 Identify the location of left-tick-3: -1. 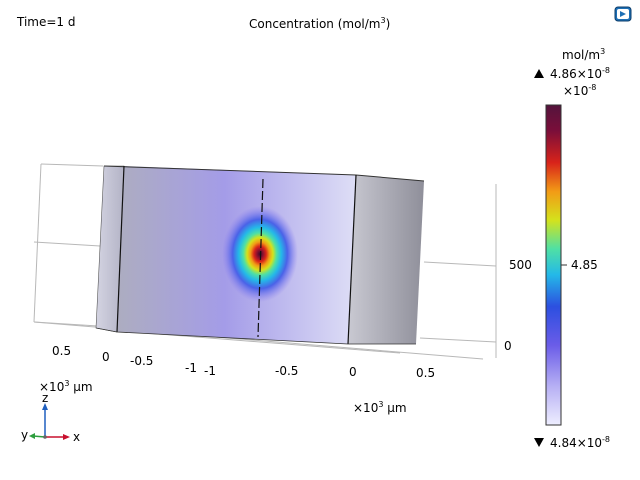
(191, 368).